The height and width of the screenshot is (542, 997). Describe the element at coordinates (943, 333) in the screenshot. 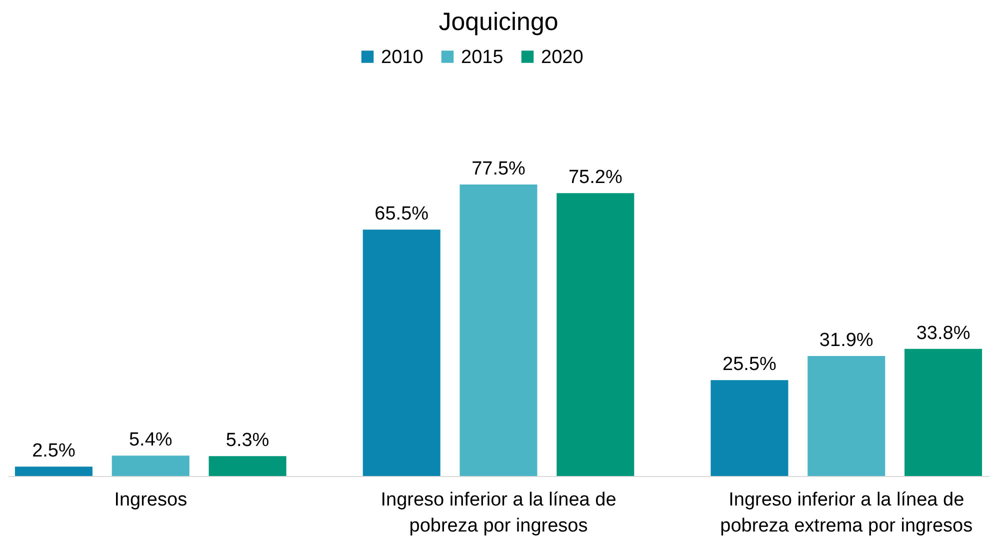

I see `data-label: 33.8%` at that location.